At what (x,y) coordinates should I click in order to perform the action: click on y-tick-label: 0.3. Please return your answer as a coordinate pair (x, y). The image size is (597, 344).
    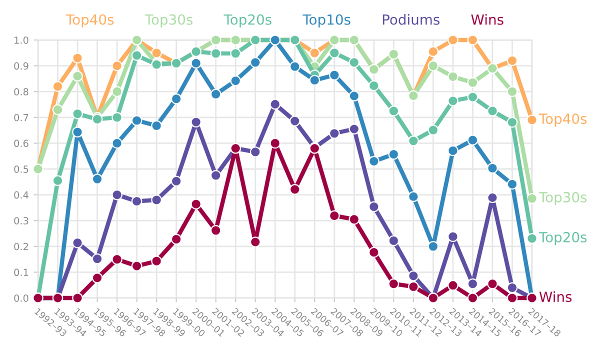
    Looking at the image, I should click on (21, 220).